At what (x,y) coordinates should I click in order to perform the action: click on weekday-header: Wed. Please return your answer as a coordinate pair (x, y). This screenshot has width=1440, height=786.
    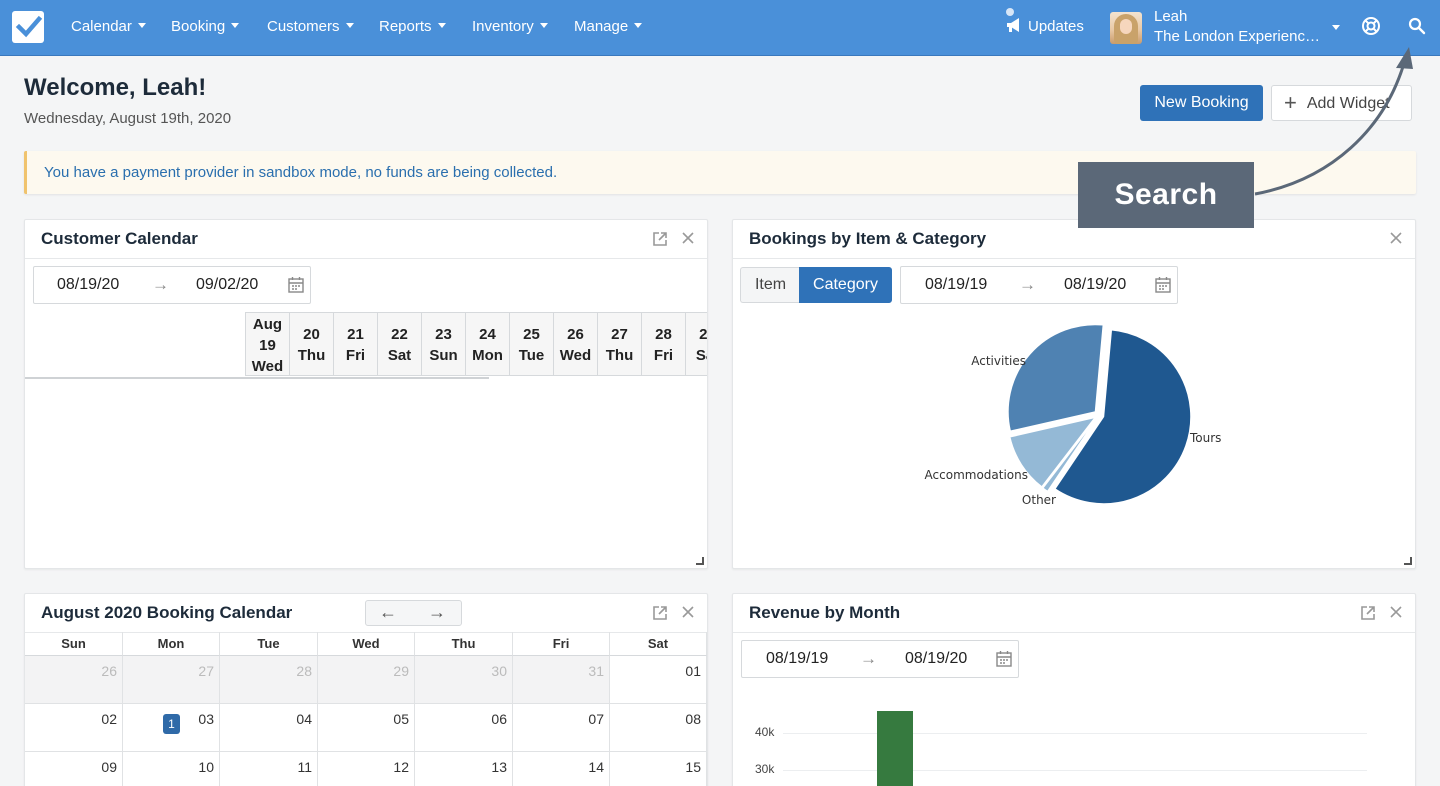
    Looking at the image, I should click on (366, 644).